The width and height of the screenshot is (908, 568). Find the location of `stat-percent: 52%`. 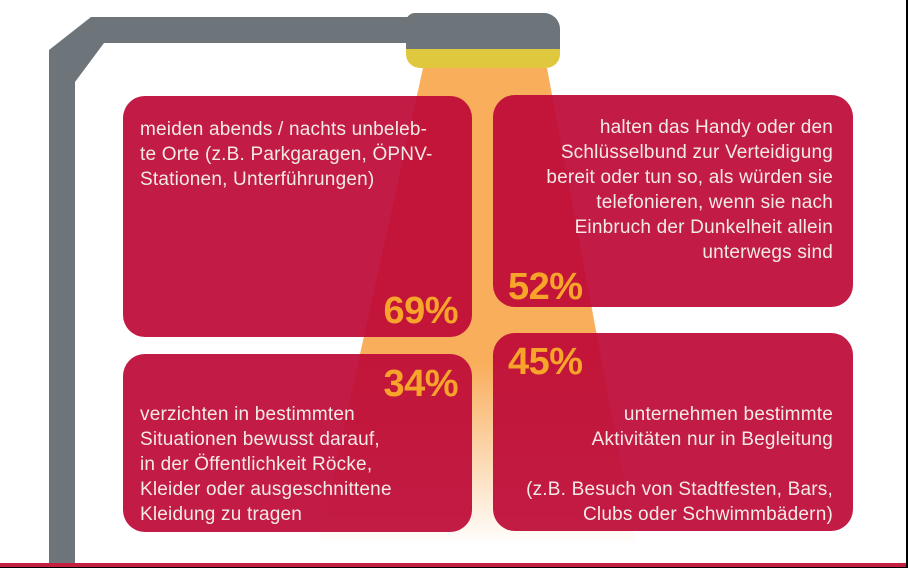

stat-percent: 52% is located at coordinates (545, 287).